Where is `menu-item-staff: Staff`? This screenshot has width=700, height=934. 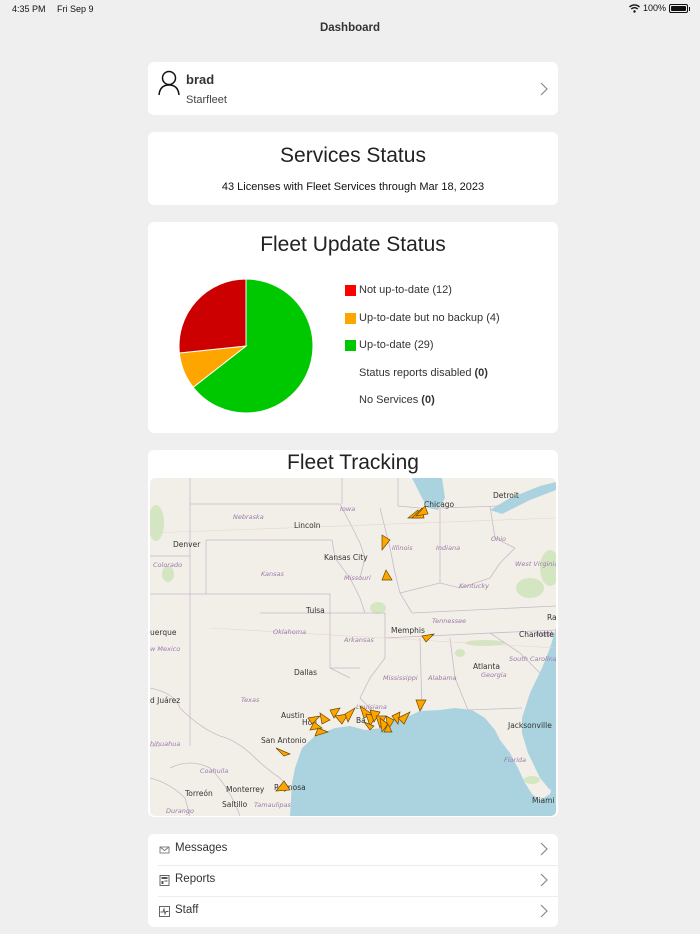 menu-item-staff: Staff is located at coordinates (353, 911).